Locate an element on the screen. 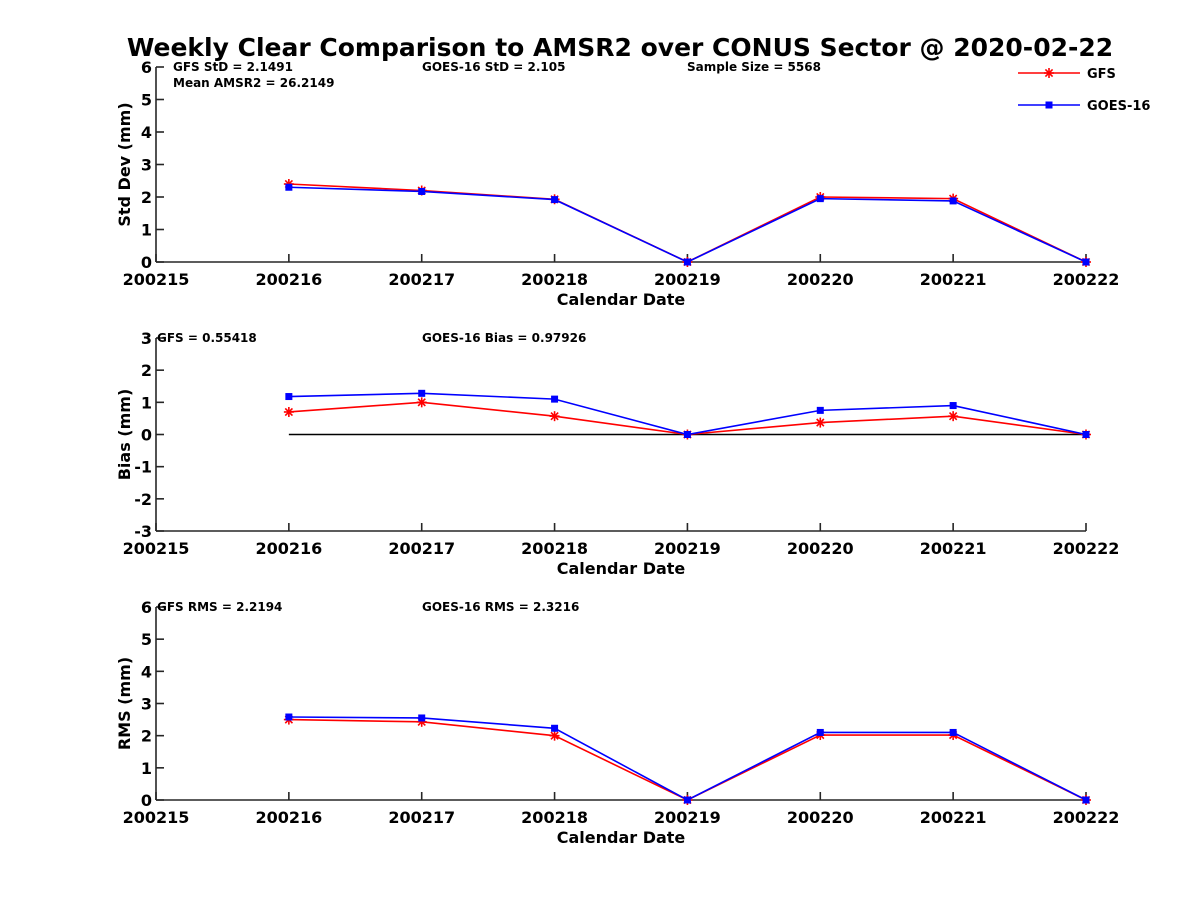  goes16-std-annotation: GOES-16 StD = 2.105 is located at coordinates (493, 67).